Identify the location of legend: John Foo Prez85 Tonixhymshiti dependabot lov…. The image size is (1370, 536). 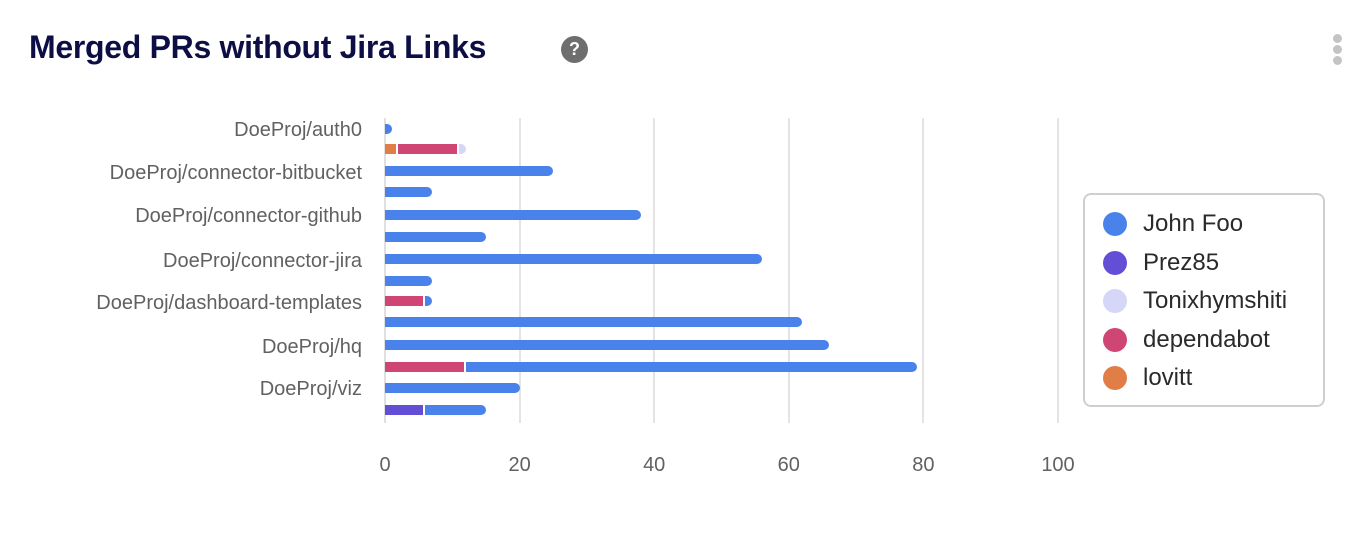
(1204, 300).